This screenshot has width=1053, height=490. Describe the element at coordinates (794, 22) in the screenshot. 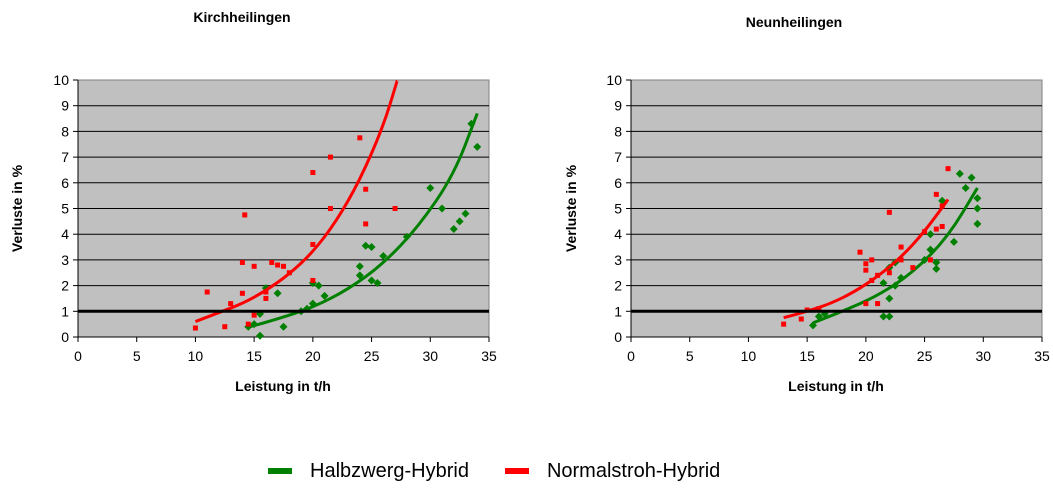

I see `chart-title: Neunheilingen` at that location.